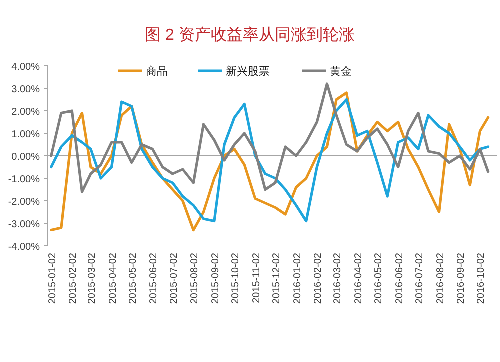  I want to click on y-tick-label: 0.00%, so click(26, 157).